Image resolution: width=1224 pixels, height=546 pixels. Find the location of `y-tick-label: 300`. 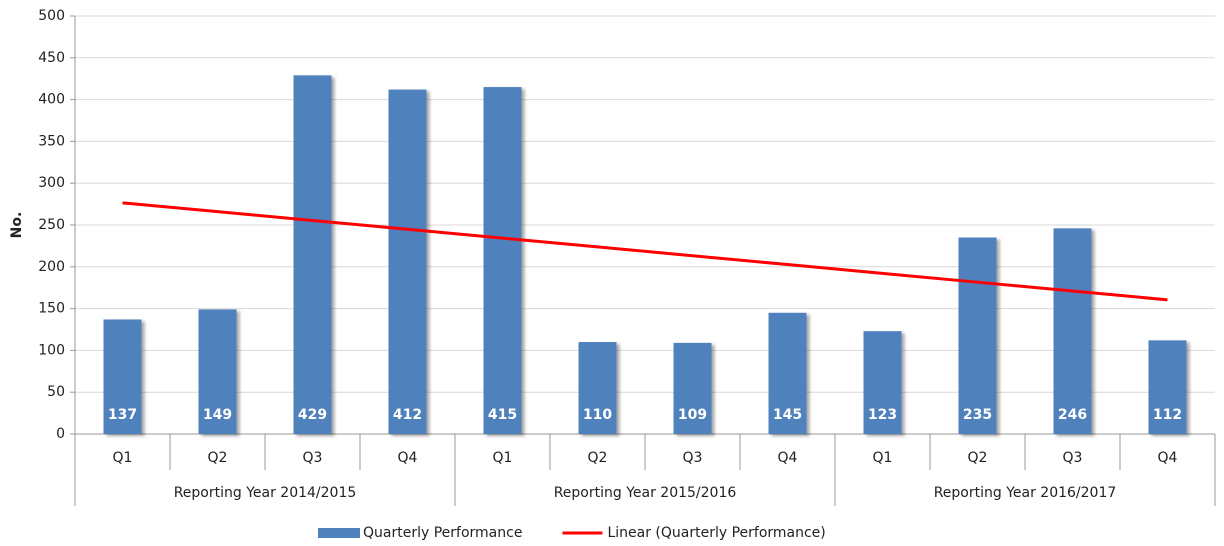

y-tick-label: 300 is located at coordinates (51, 183).